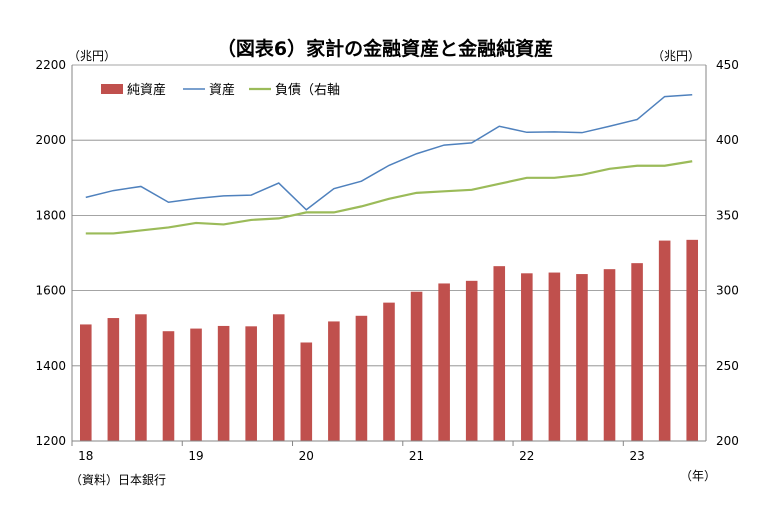 The width and height of the screenshot is (771, 519). Describe the element at coordinates (389, 197) in the screenshot. I see `line-liabilities` at that location.